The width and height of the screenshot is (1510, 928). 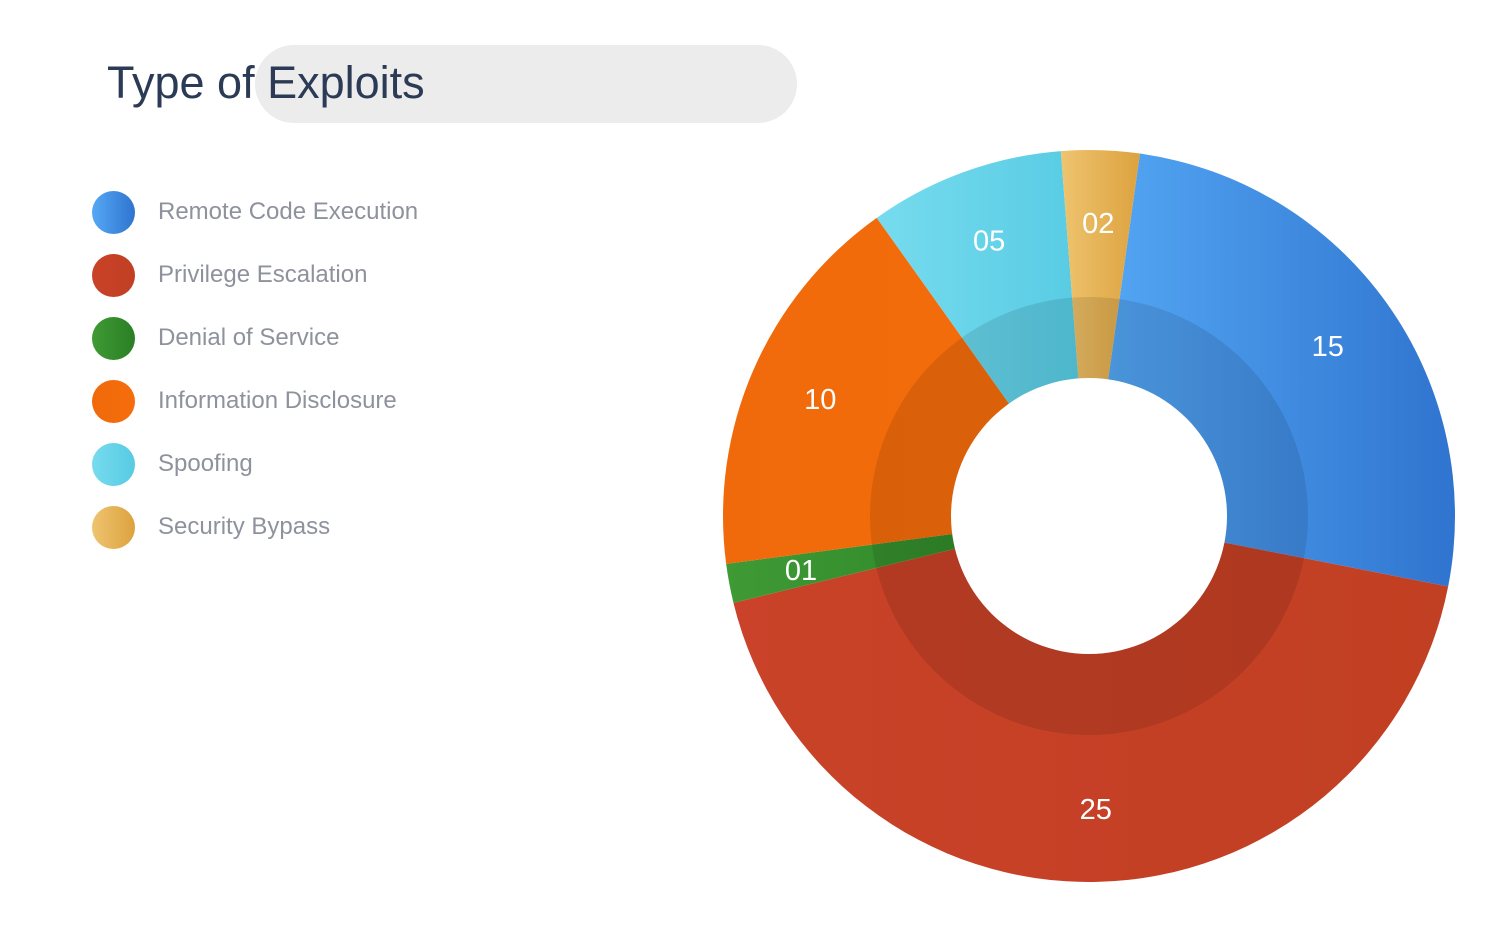 What do you see at coordinates (1096, 810) in the screenshot?
I see `slice-value-label: 25` at bounding box center [1096, 810].